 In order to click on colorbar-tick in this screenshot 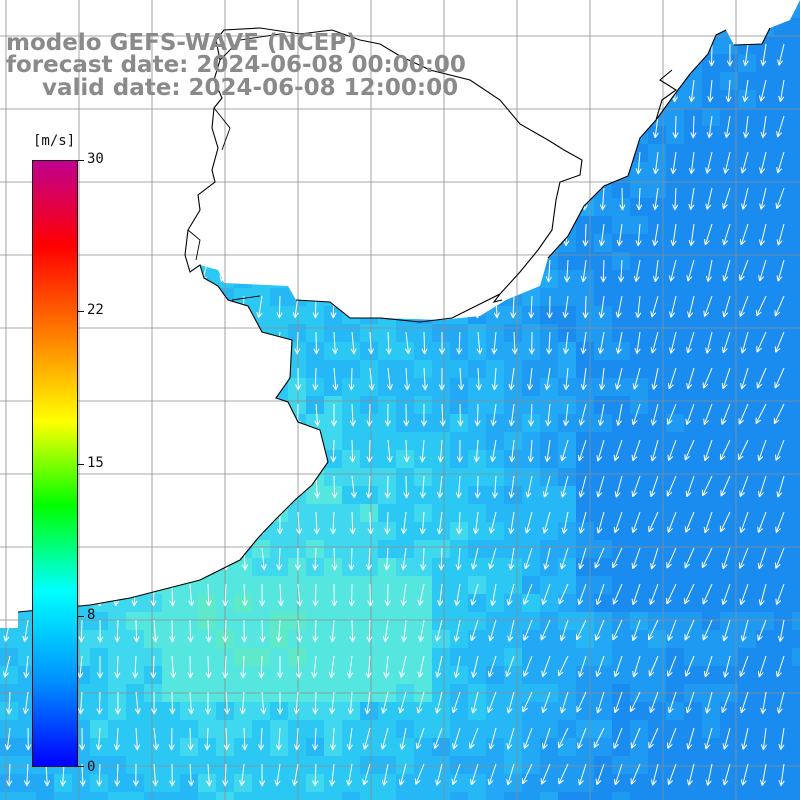, I will do `click(81, 464)`.